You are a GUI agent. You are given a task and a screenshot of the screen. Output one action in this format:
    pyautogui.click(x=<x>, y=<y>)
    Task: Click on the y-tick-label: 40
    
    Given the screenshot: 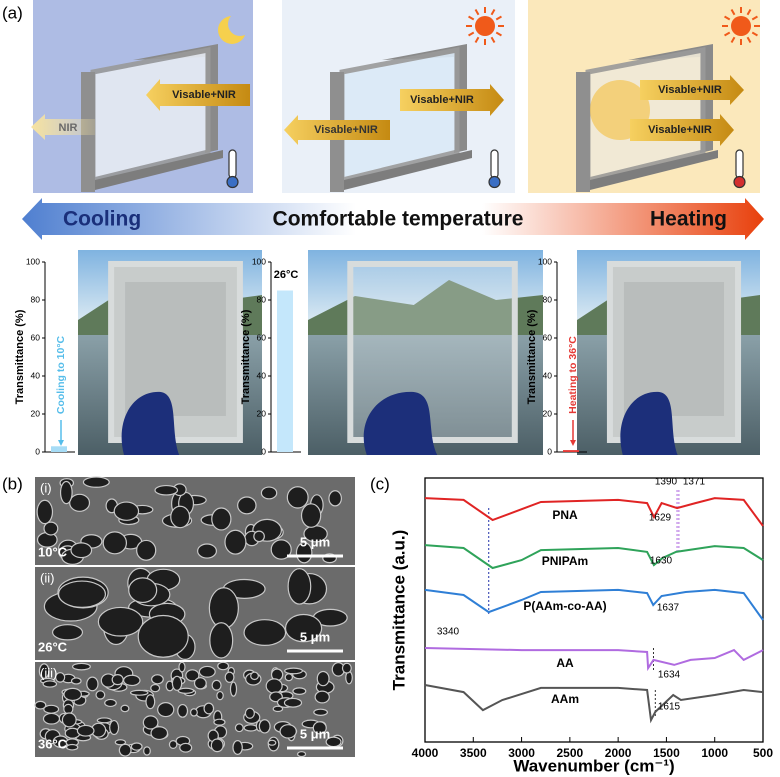 What is the action you would take?
    pyautogui.click(x=548, y=375)
    